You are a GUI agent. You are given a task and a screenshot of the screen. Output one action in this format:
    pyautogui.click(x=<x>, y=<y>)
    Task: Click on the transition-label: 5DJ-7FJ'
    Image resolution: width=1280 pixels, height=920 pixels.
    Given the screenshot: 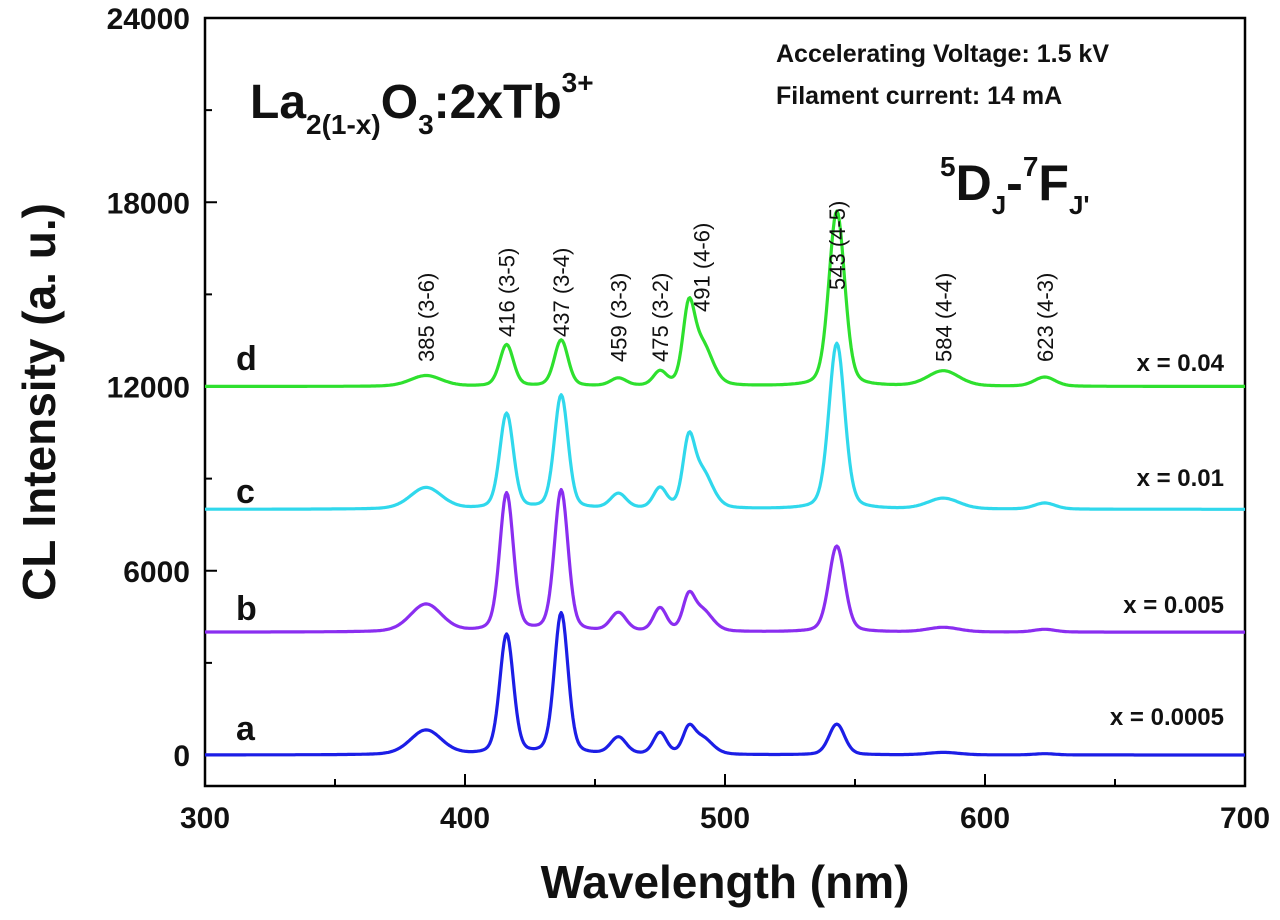 What is the action you would take?
    pyautogui.click(x=1015, y=185)
    